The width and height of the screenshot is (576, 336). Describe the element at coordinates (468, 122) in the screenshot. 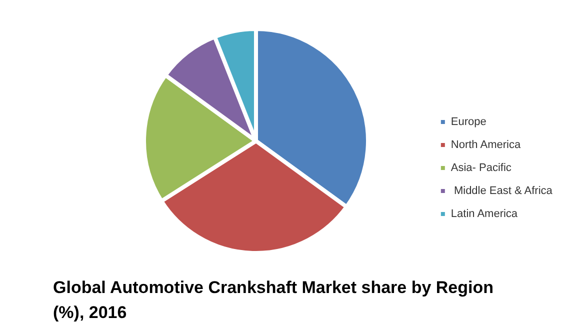

I see `legend-label: Europe` at that location.